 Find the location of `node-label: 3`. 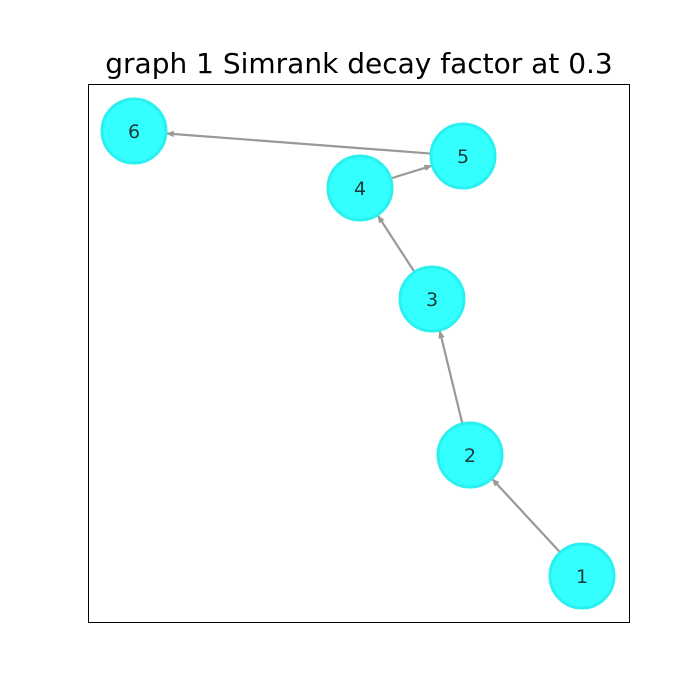

node-label: 3 is located at coordinates (432, 300).